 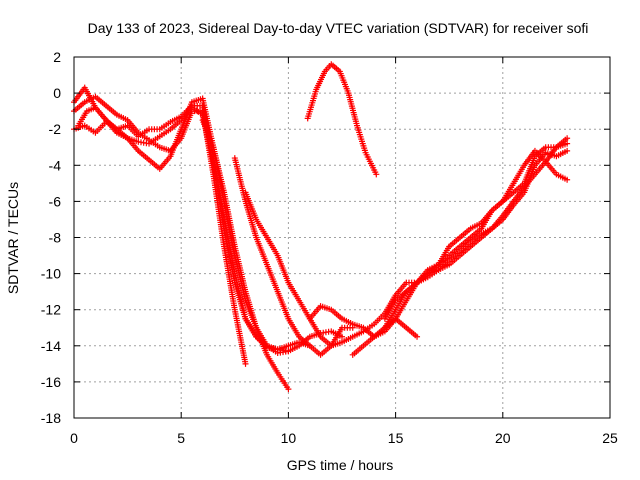 What do you see at coordinates (13, 238) in the screenshot?
I see `y-axis-label: SDTVAR / TECUs` at bounding box center [13, 238].